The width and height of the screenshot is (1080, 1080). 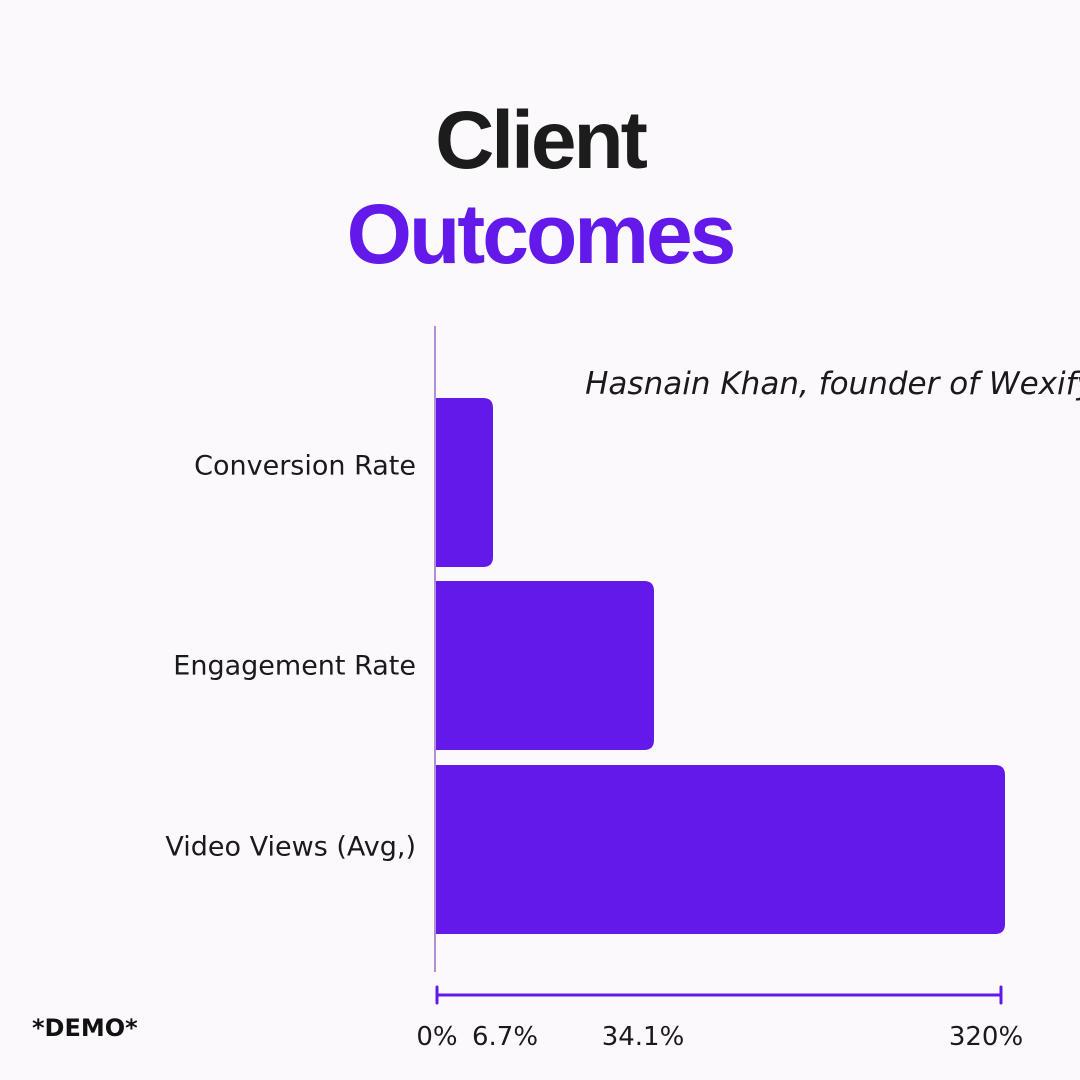 What do you see at coordinates (85, 1028) in the screenshot?
I see `demo-footnote: *DEMO*` at bounding box center [85, 1028].